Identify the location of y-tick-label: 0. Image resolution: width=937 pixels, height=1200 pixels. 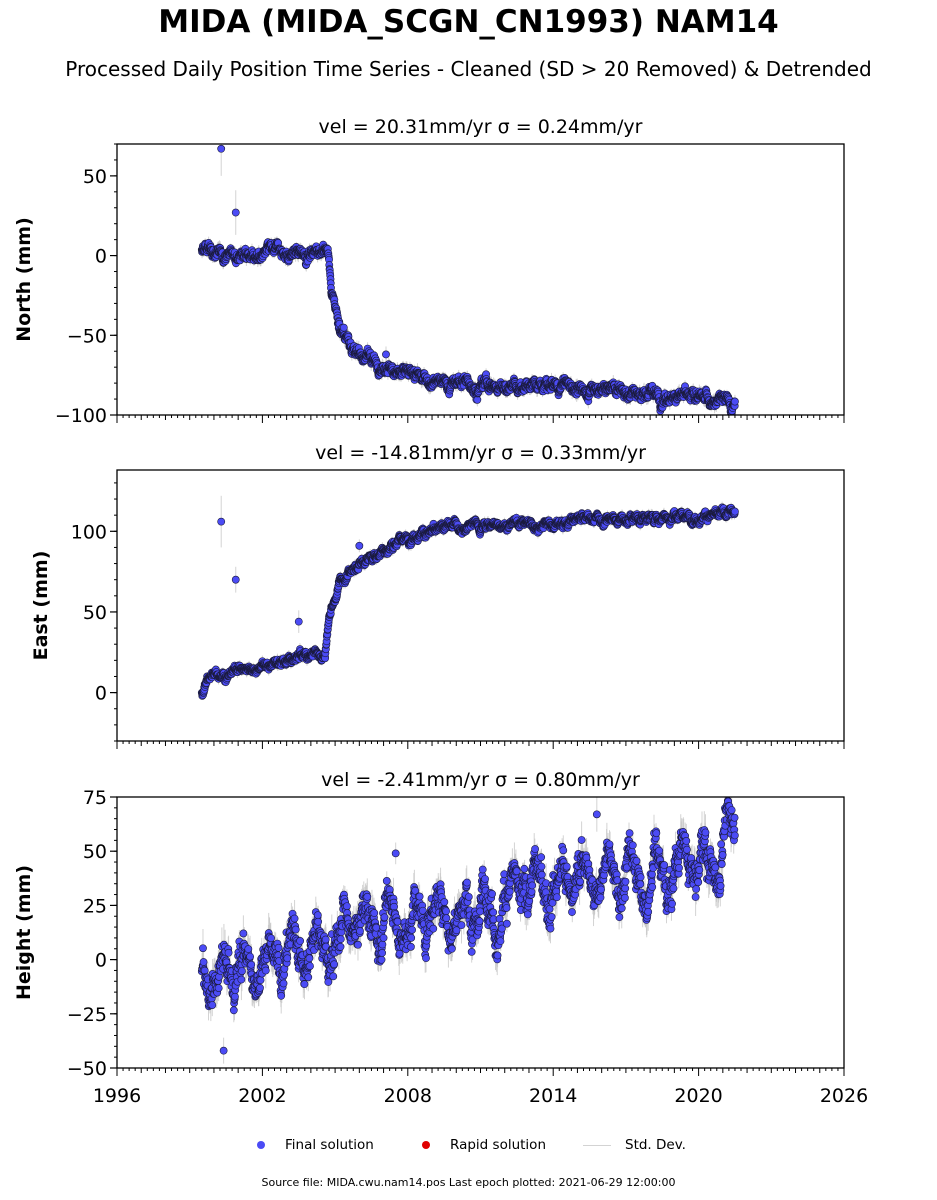
(101, 257).